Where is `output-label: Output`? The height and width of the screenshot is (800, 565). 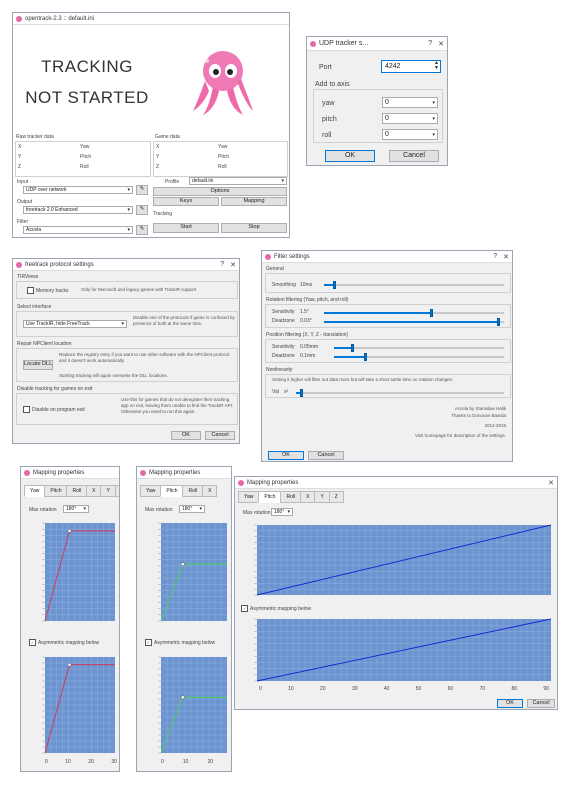 output-label: Output is located at coordinates (25, 202).